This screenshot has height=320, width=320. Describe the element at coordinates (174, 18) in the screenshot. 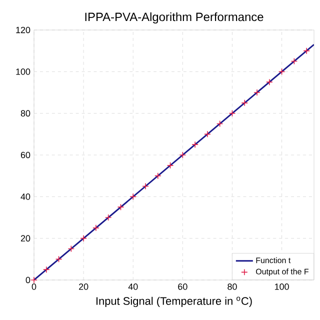

I see `chart-title: IPPA-PVA-Algorithm Performance` at that location.